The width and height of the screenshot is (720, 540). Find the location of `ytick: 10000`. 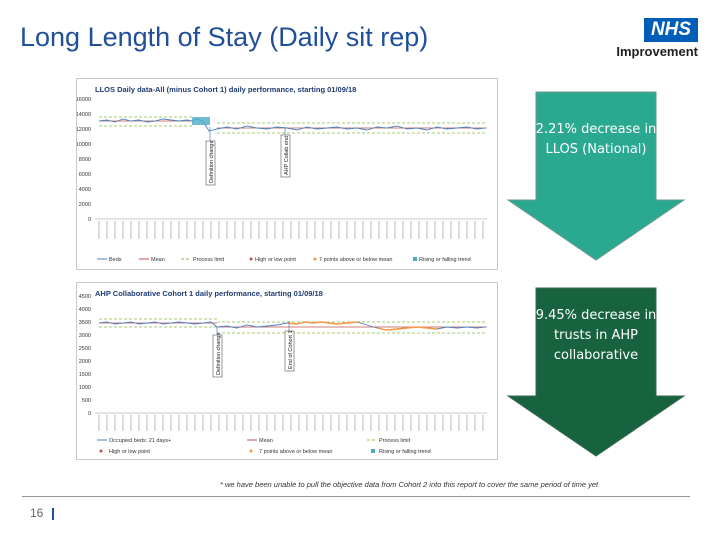

ytick: 10000 is located at coordinates (84, 145).